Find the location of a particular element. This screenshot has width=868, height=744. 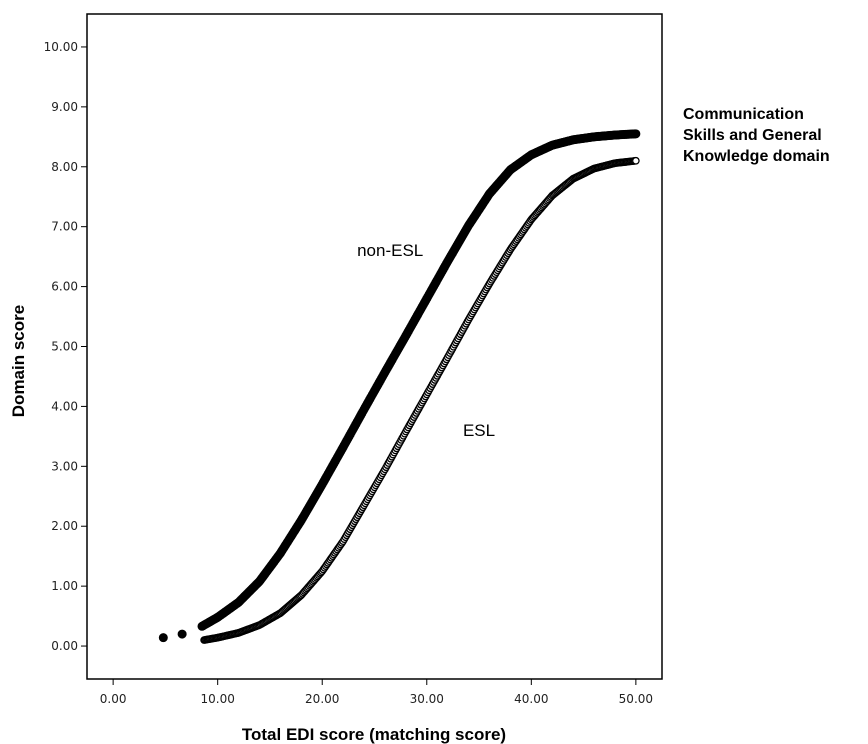

y-tick-label: 7.00 is located at coordinates (64, 227).